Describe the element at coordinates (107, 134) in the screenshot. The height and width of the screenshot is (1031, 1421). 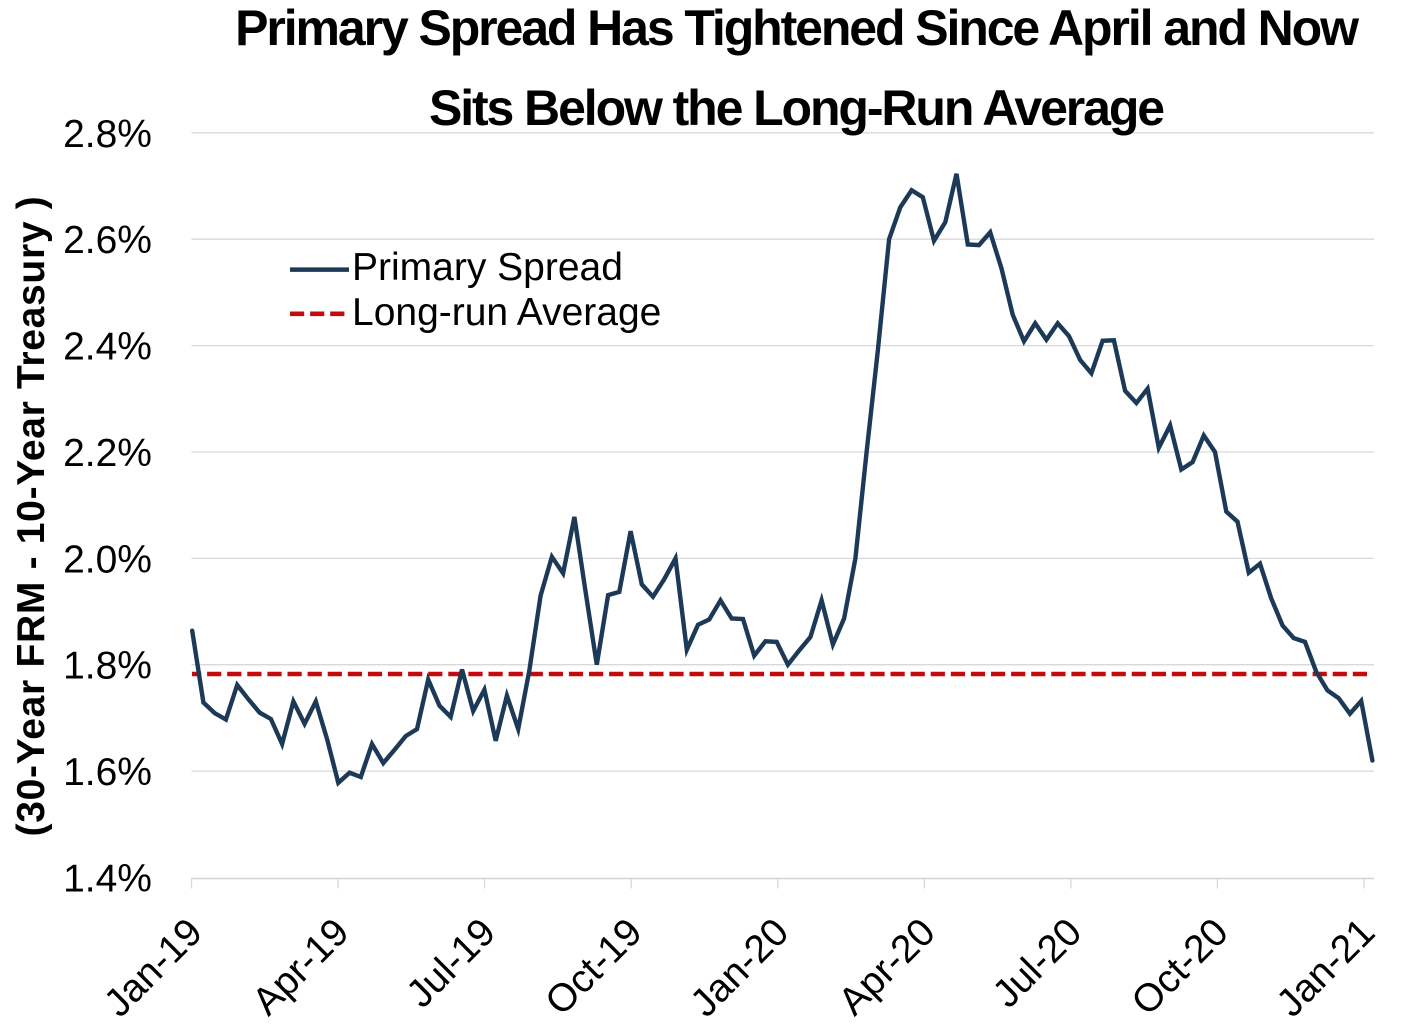
I see `svg-text: 2.8%` at that location.